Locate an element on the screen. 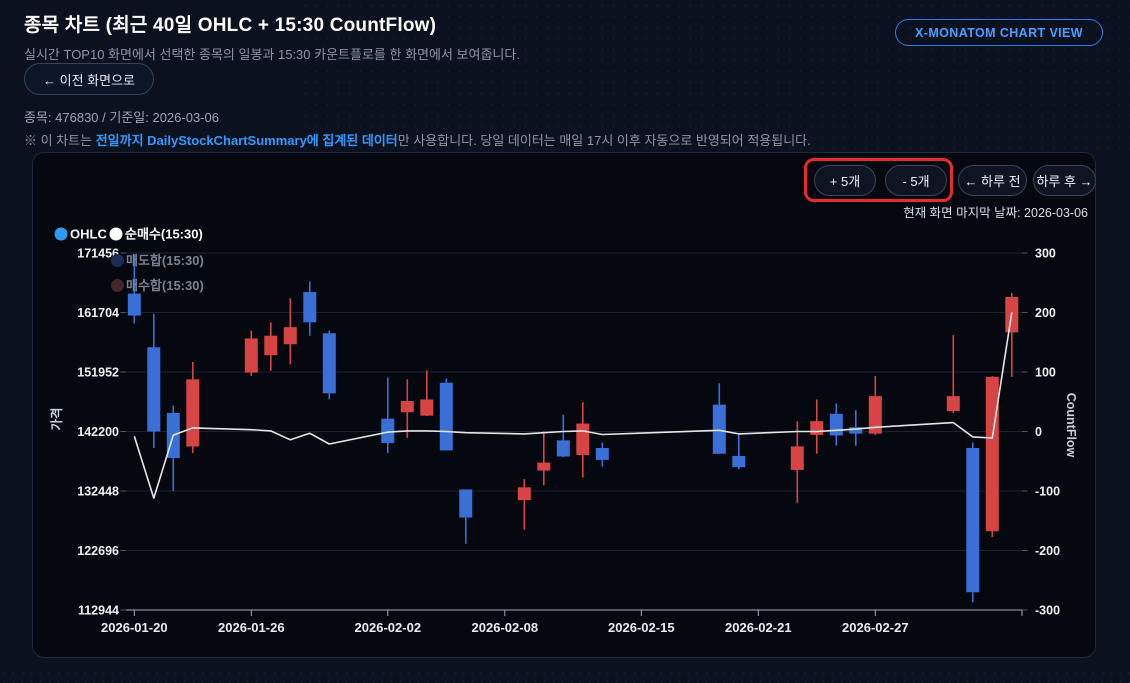 The height and width of the screenshot is (683, 1130). page-title: 종목 차트 (최근 40일 OHLC + 15:30 CountFlow) is located at coordinates (230, 25).